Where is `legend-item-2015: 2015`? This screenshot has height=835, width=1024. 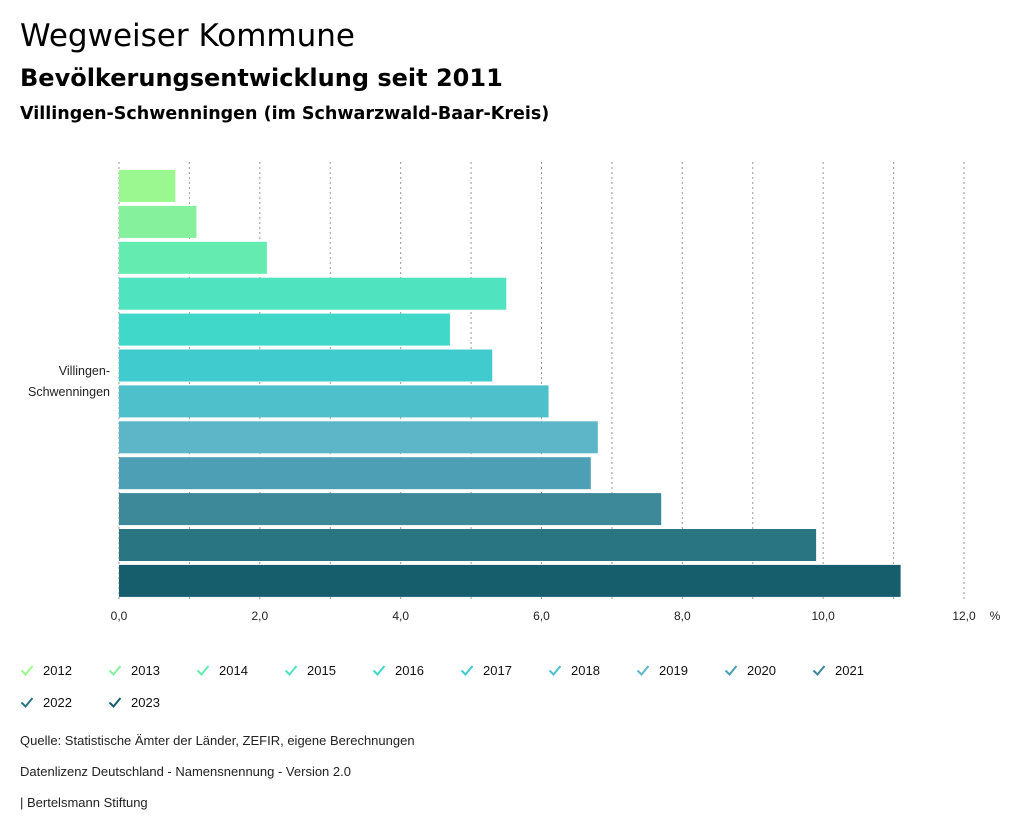 legend-item-2015: 2015 is located at coordinates (310, 670).